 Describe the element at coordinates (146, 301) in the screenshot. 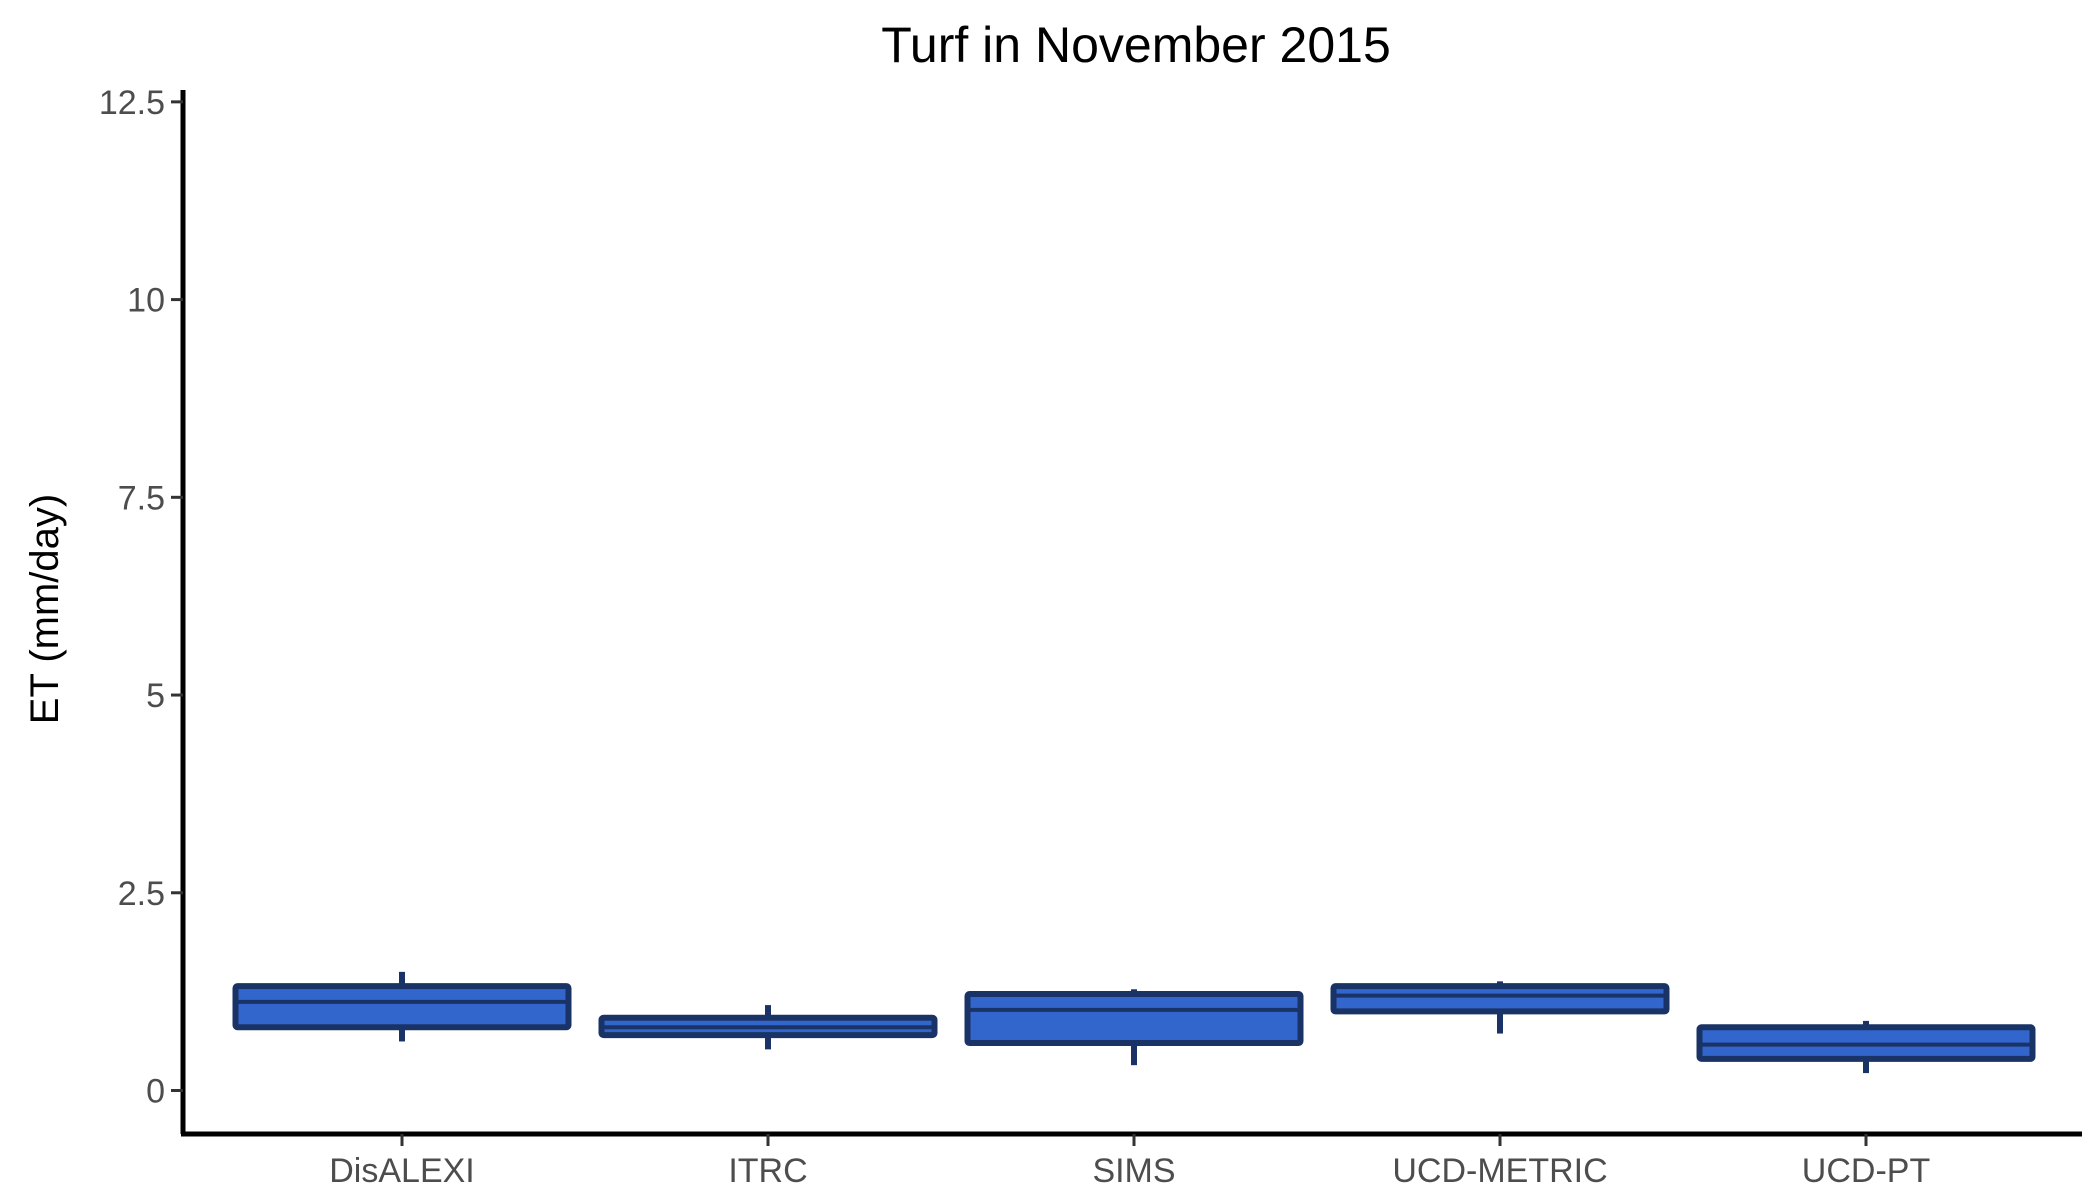

I see `y-tick-label: 10` at that location.